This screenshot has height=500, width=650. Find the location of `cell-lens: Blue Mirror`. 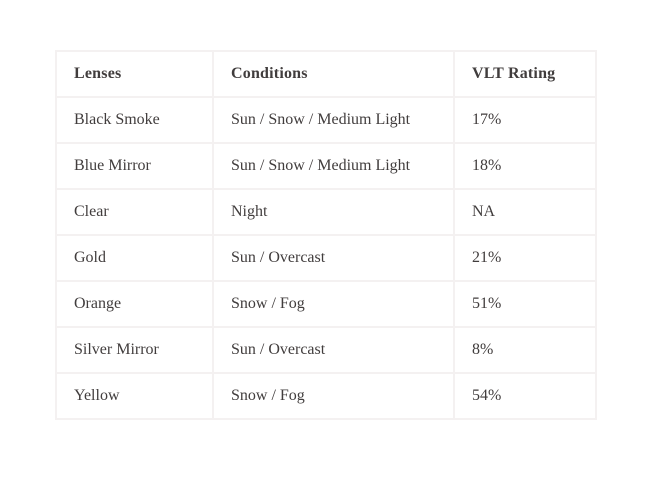

cell-lens: Blue Mirror is located at coordinates (134, 166).